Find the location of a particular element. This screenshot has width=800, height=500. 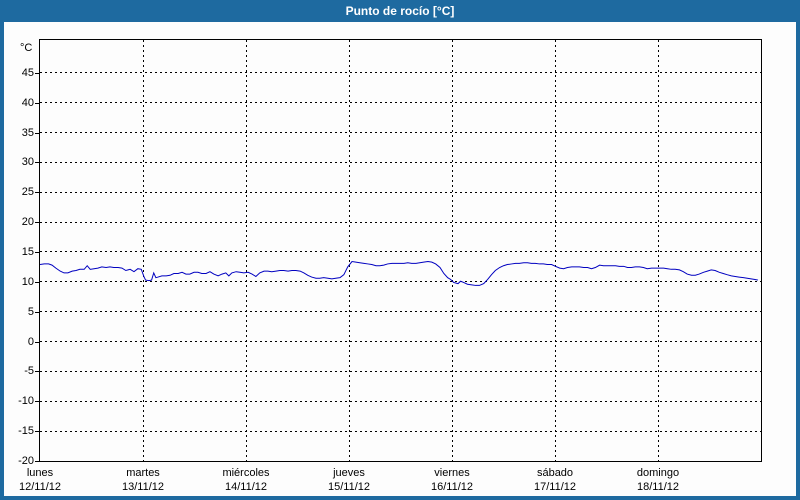

day-name: viernes is located at coordinates (452, 473).